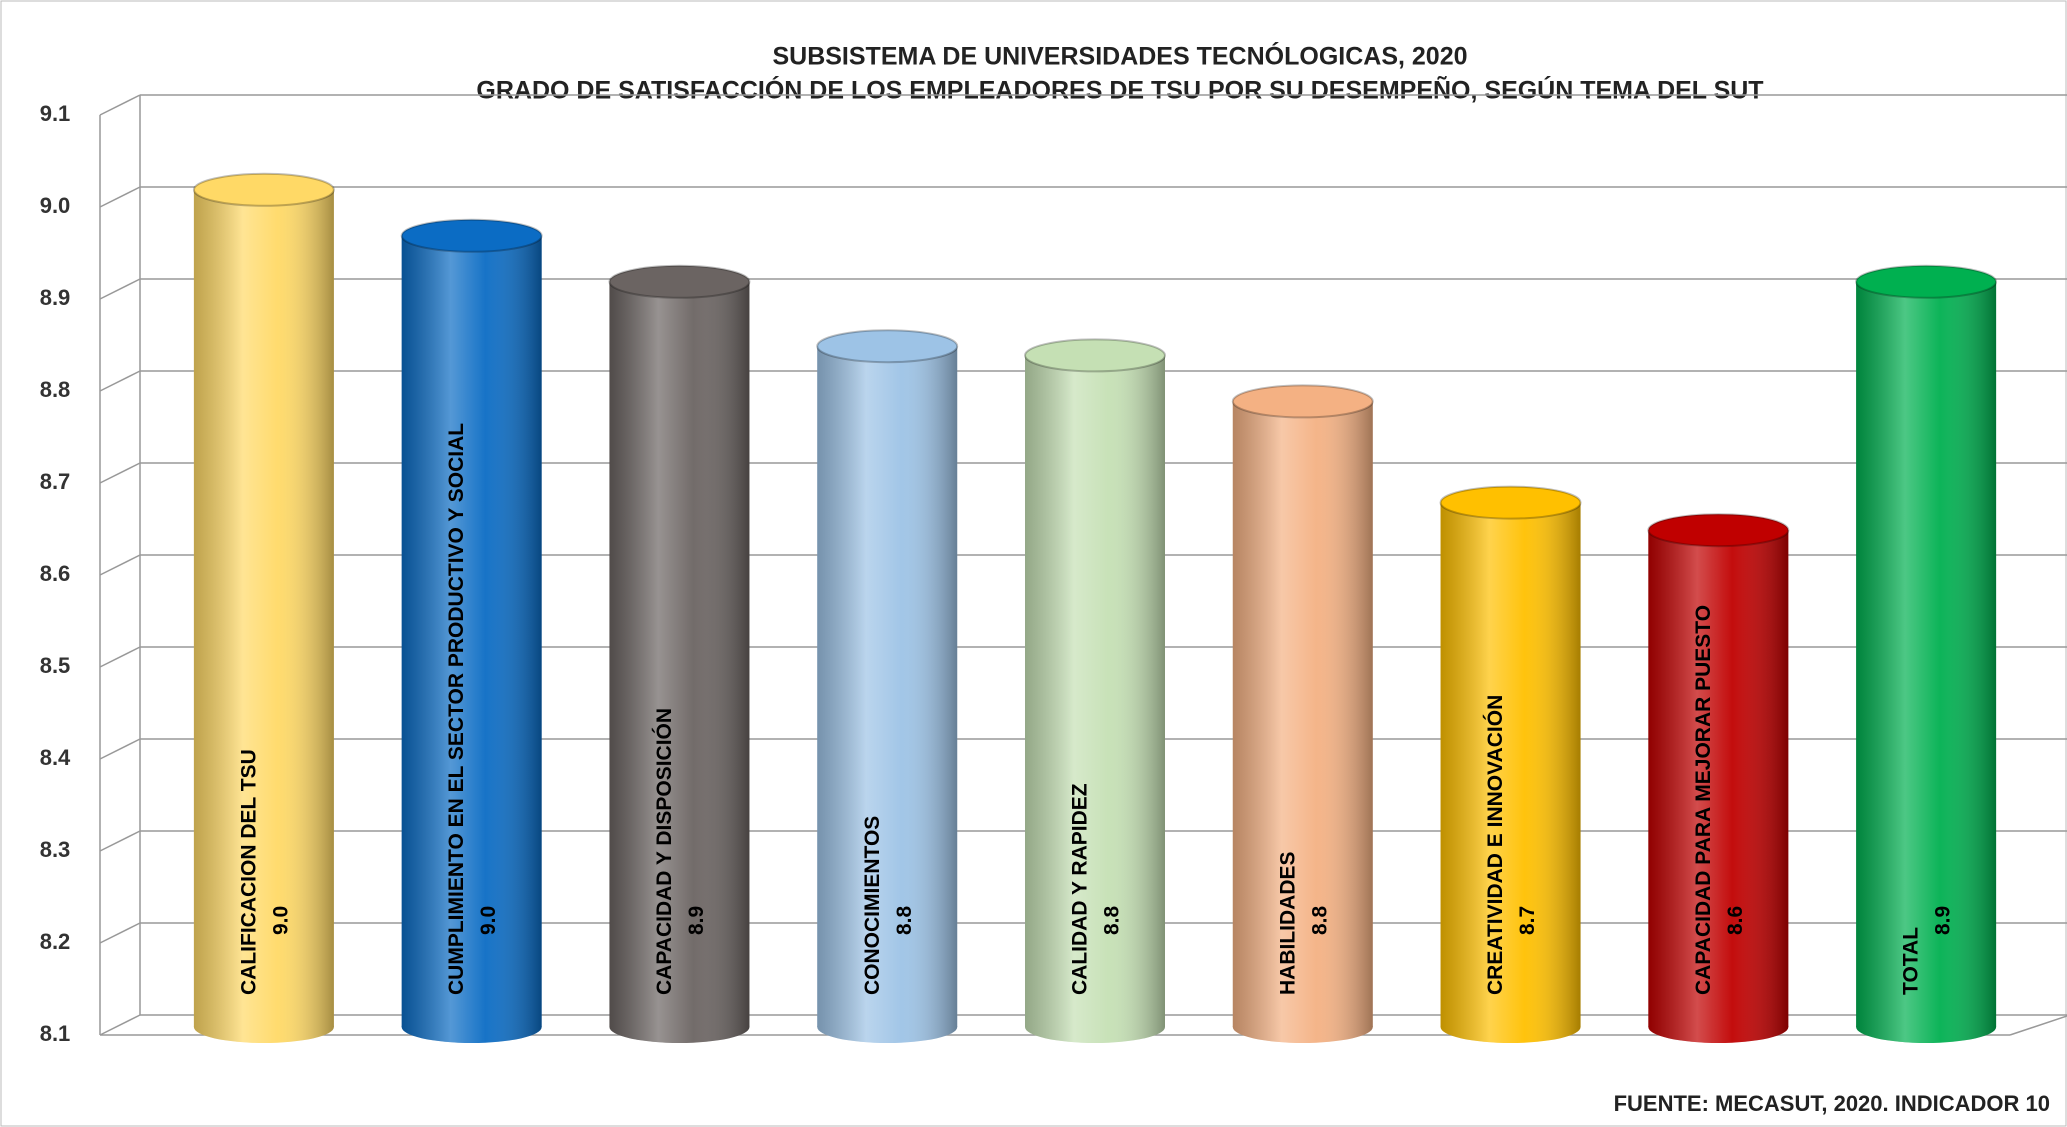  What do you see at coordinates (872, 905) in the screenshot?
I see `bar-category-label: CONOCIMIENTOS` at bounding box center [872, 905].